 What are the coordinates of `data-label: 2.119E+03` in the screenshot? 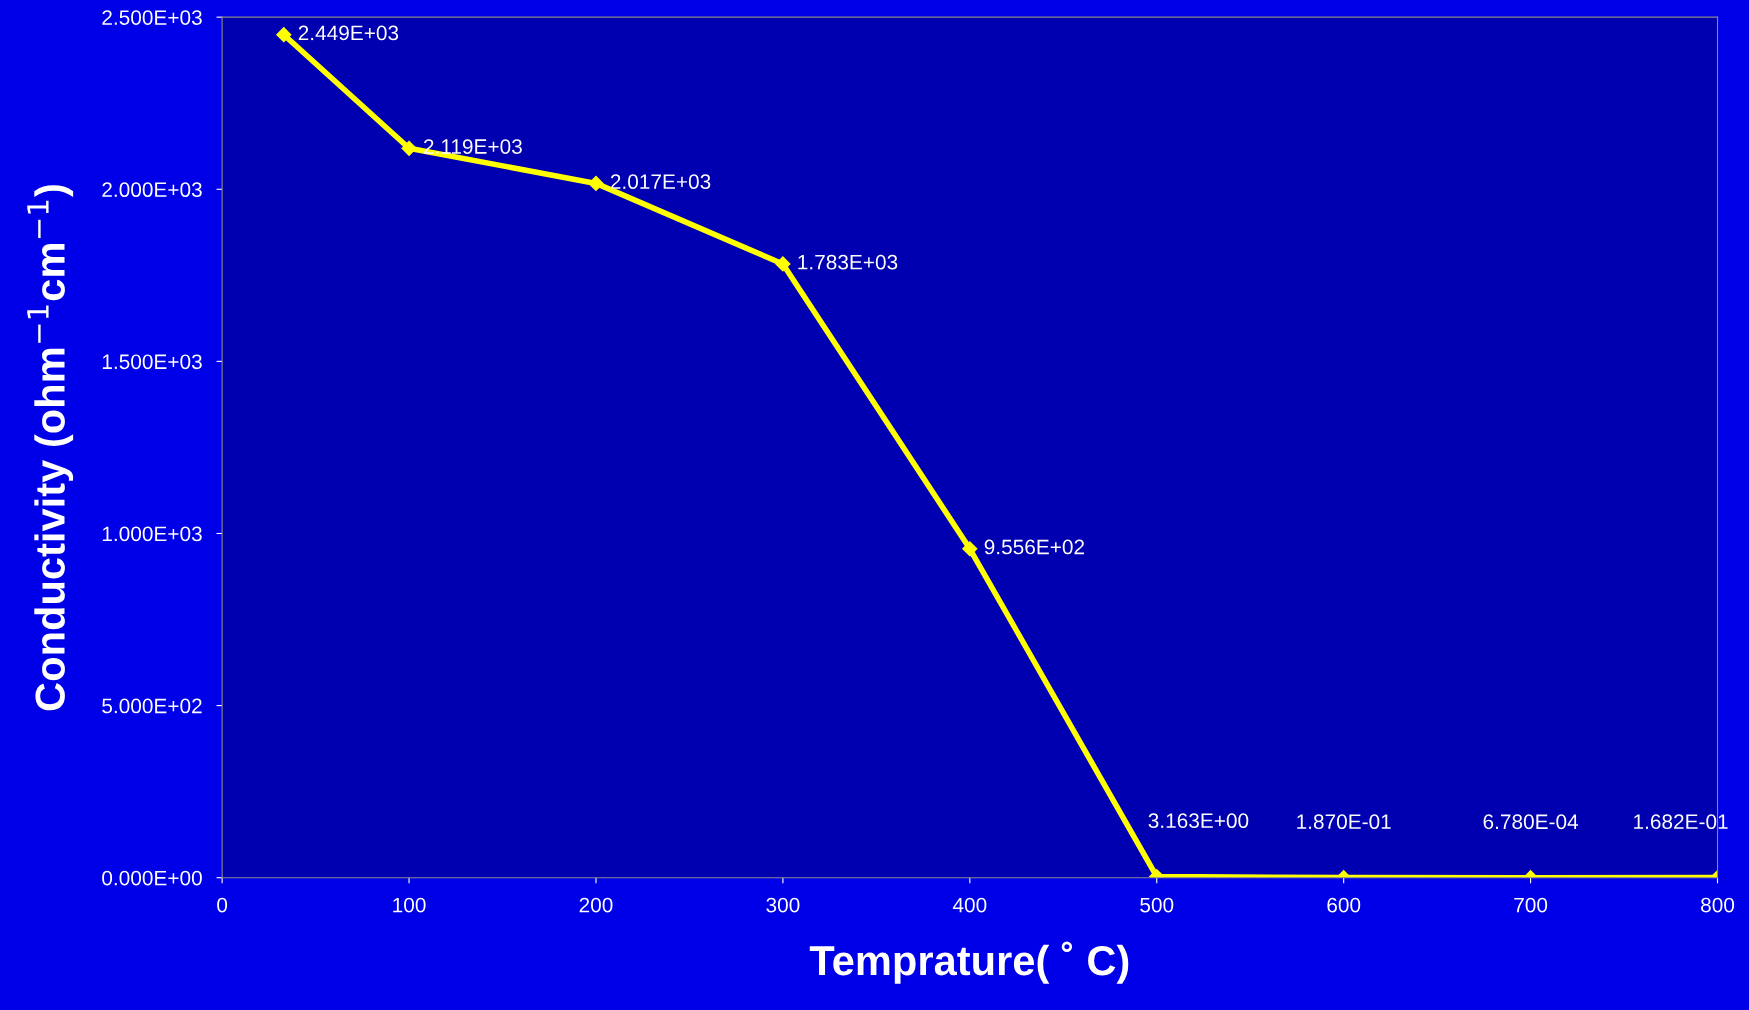 It's located at (472, 146).